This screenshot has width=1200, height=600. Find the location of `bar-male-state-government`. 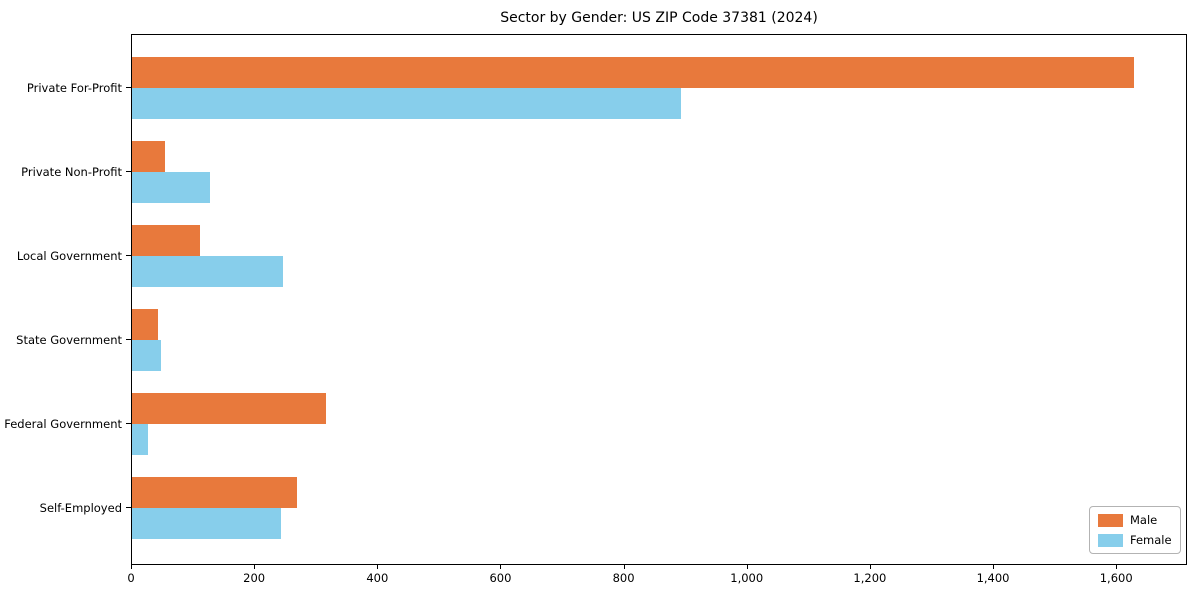

bar-male-state-government is located at coordinates (145, 324).